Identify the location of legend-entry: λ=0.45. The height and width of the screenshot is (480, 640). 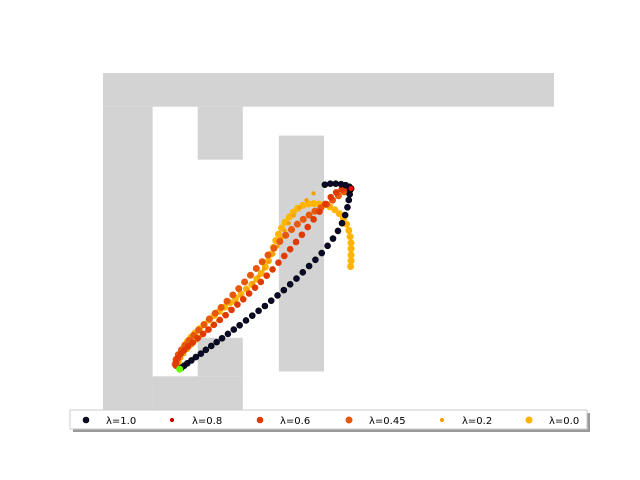
(375, 421).